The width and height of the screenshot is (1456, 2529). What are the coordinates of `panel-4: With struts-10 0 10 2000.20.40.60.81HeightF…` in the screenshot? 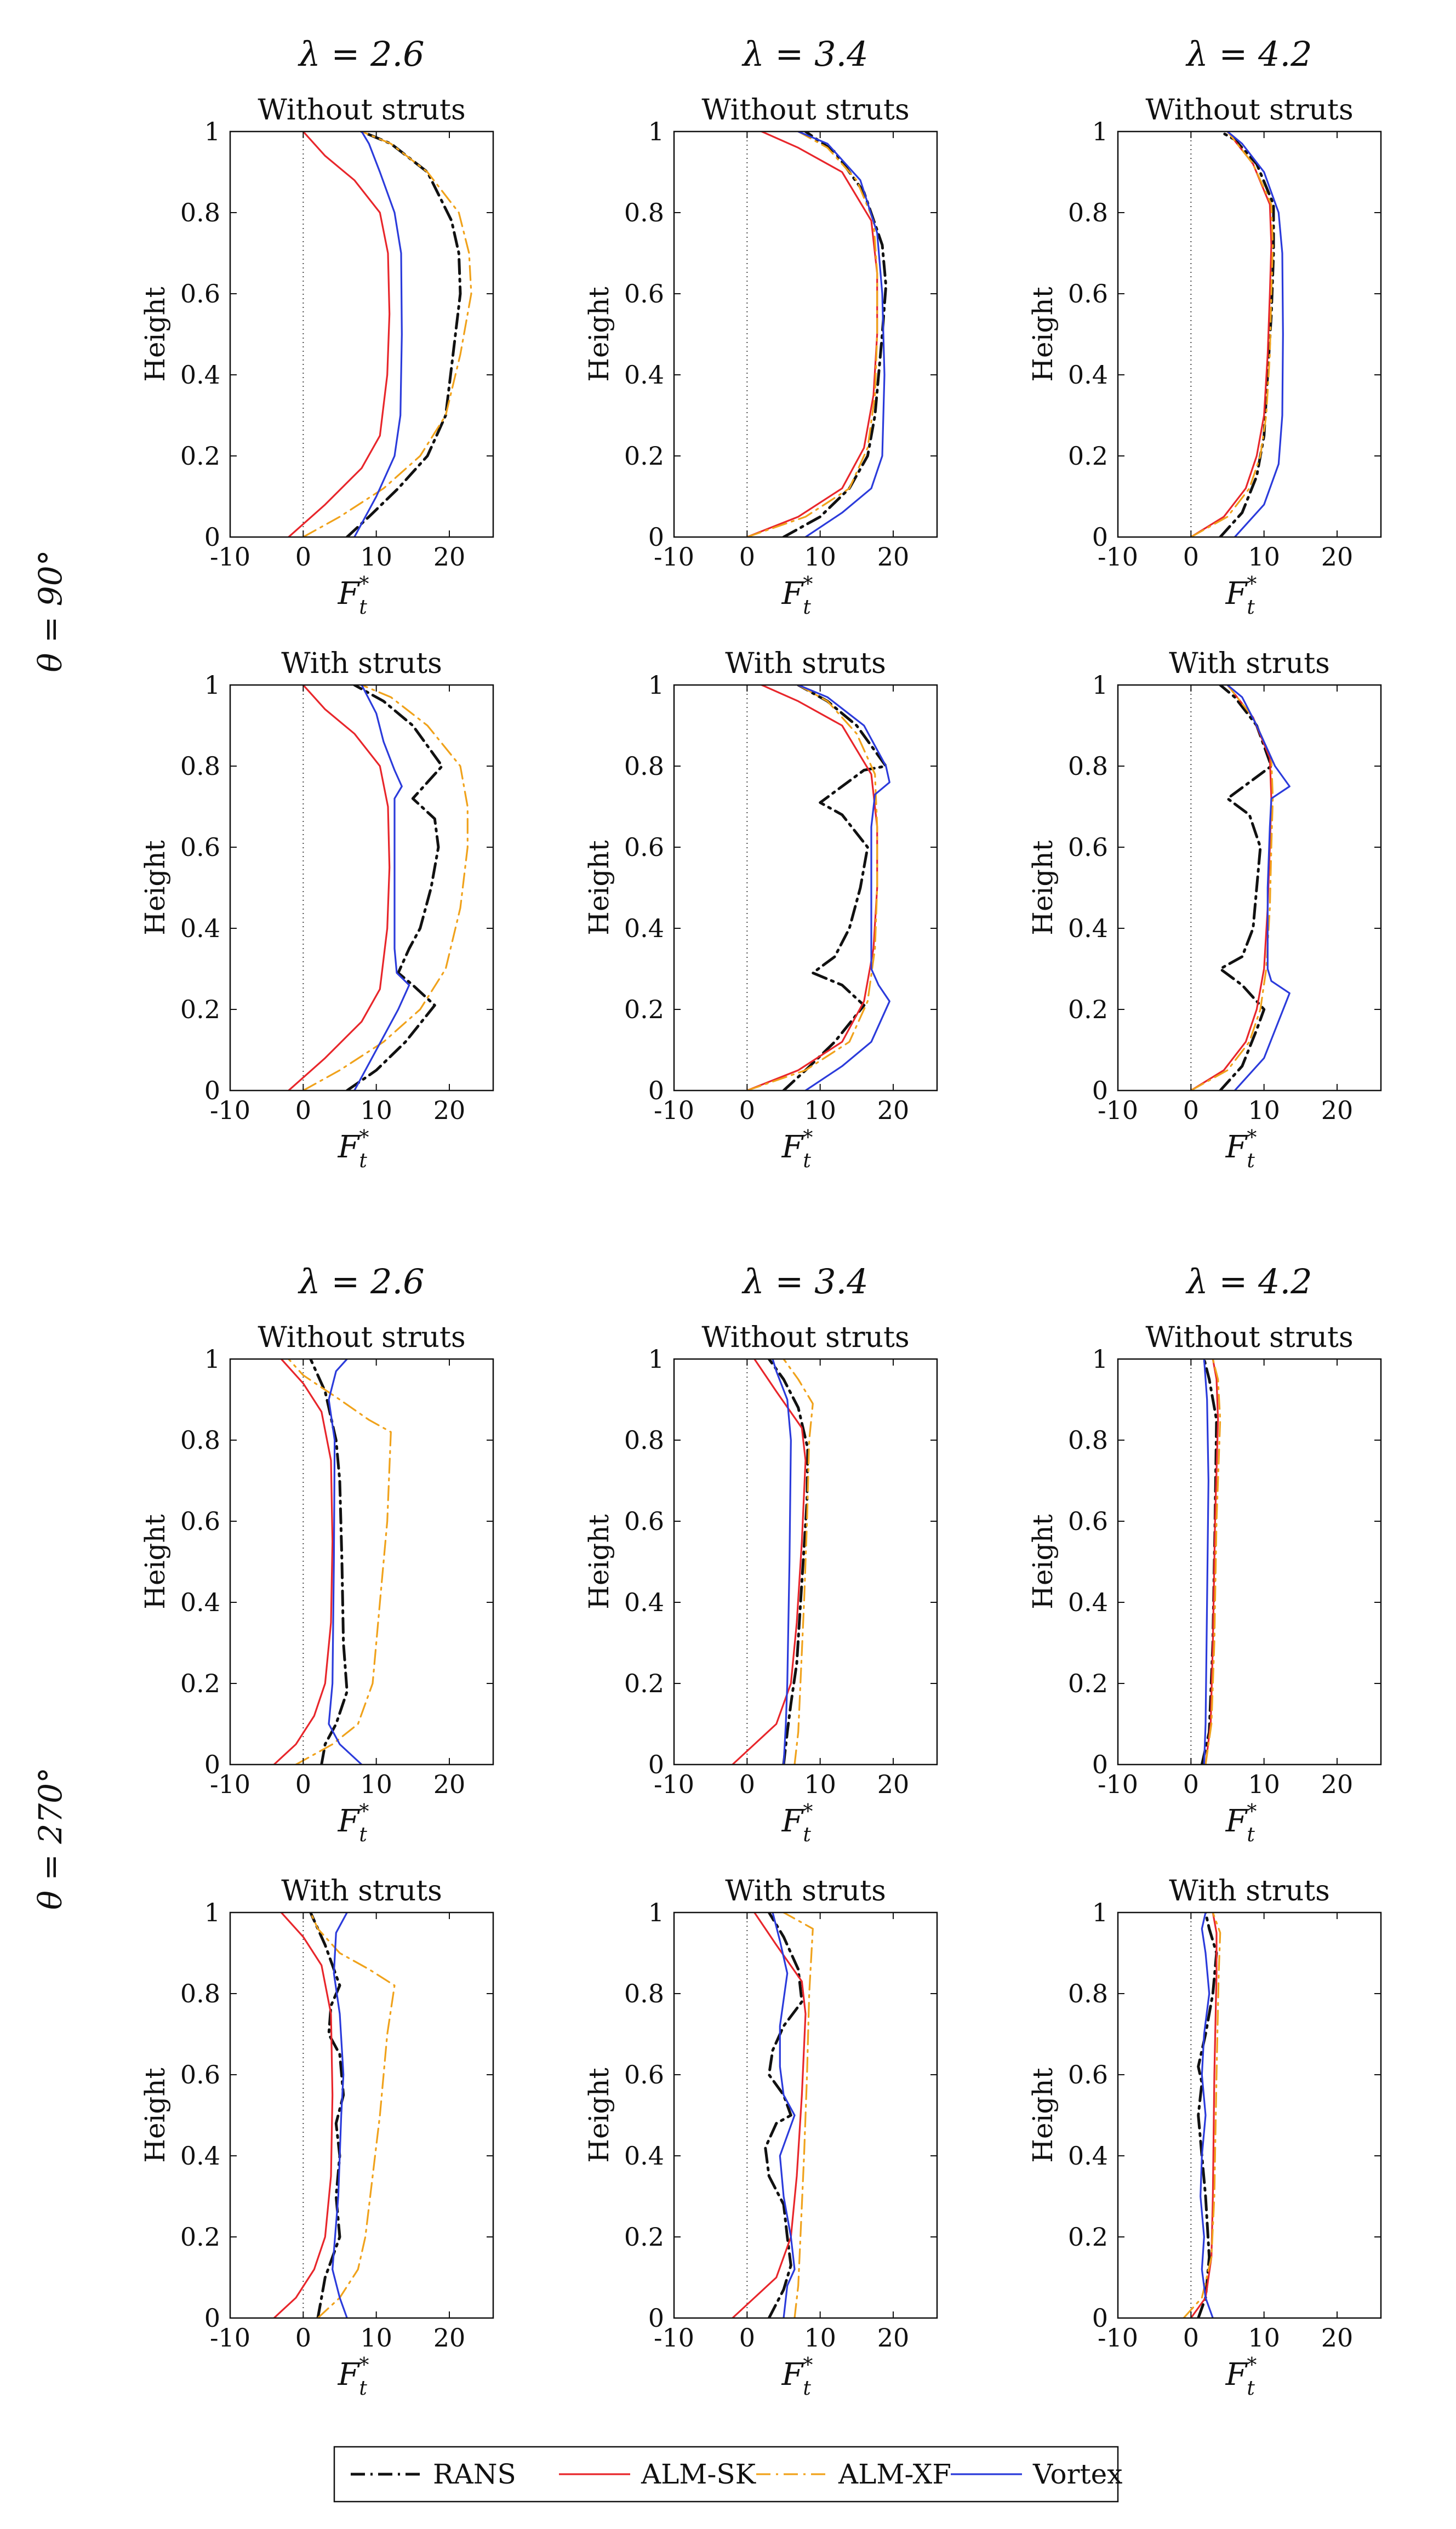 It's located at (317, 909).